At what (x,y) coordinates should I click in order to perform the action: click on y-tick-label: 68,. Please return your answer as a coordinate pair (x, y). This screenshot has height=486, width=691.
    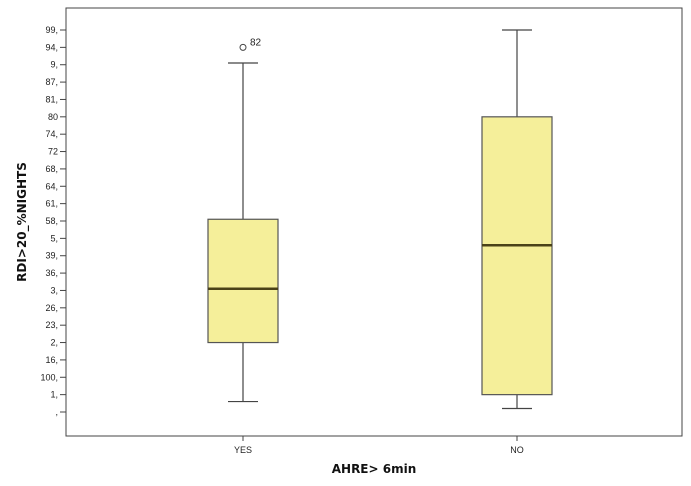
    Looking at the image, I should click on (51, 169).